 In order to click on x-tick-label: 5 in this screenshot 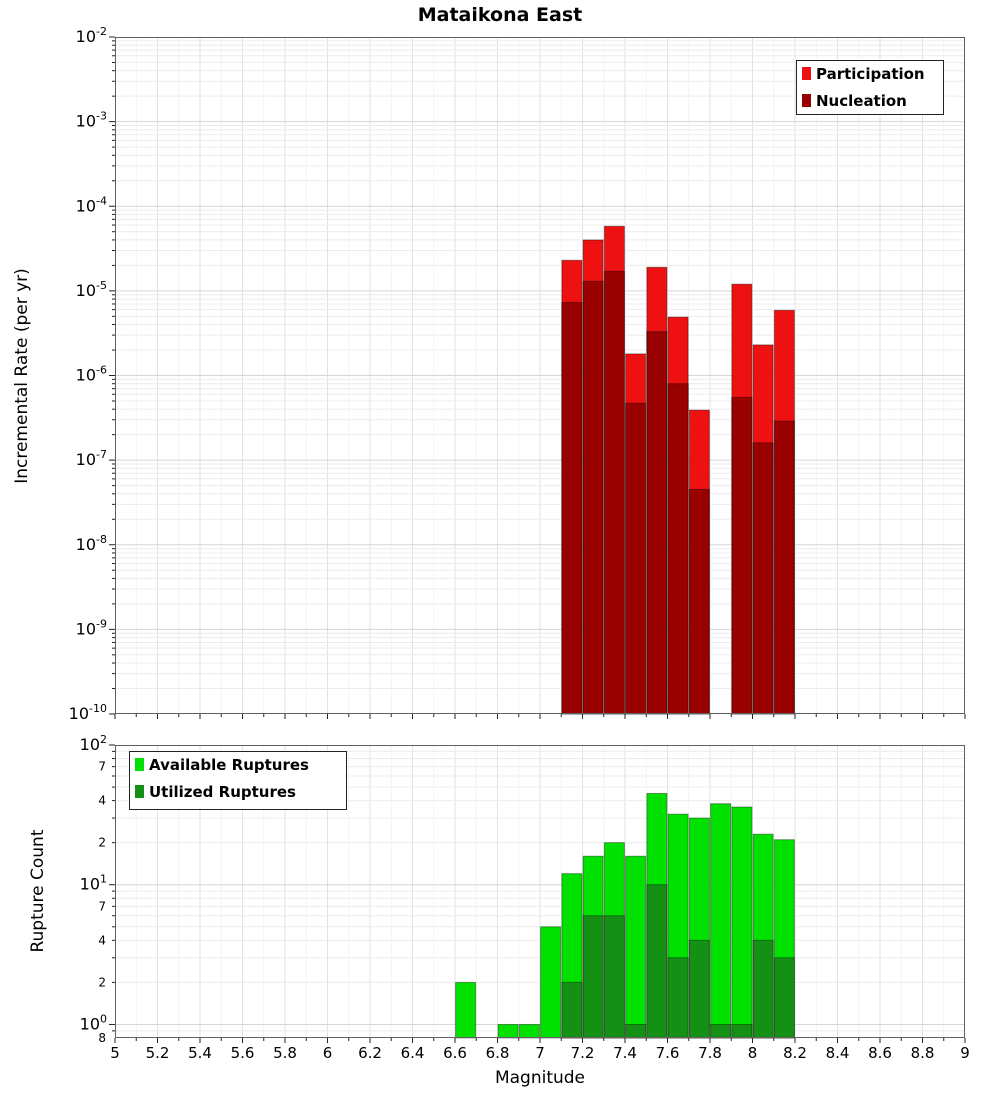, I will do `click(115, 1053)`.